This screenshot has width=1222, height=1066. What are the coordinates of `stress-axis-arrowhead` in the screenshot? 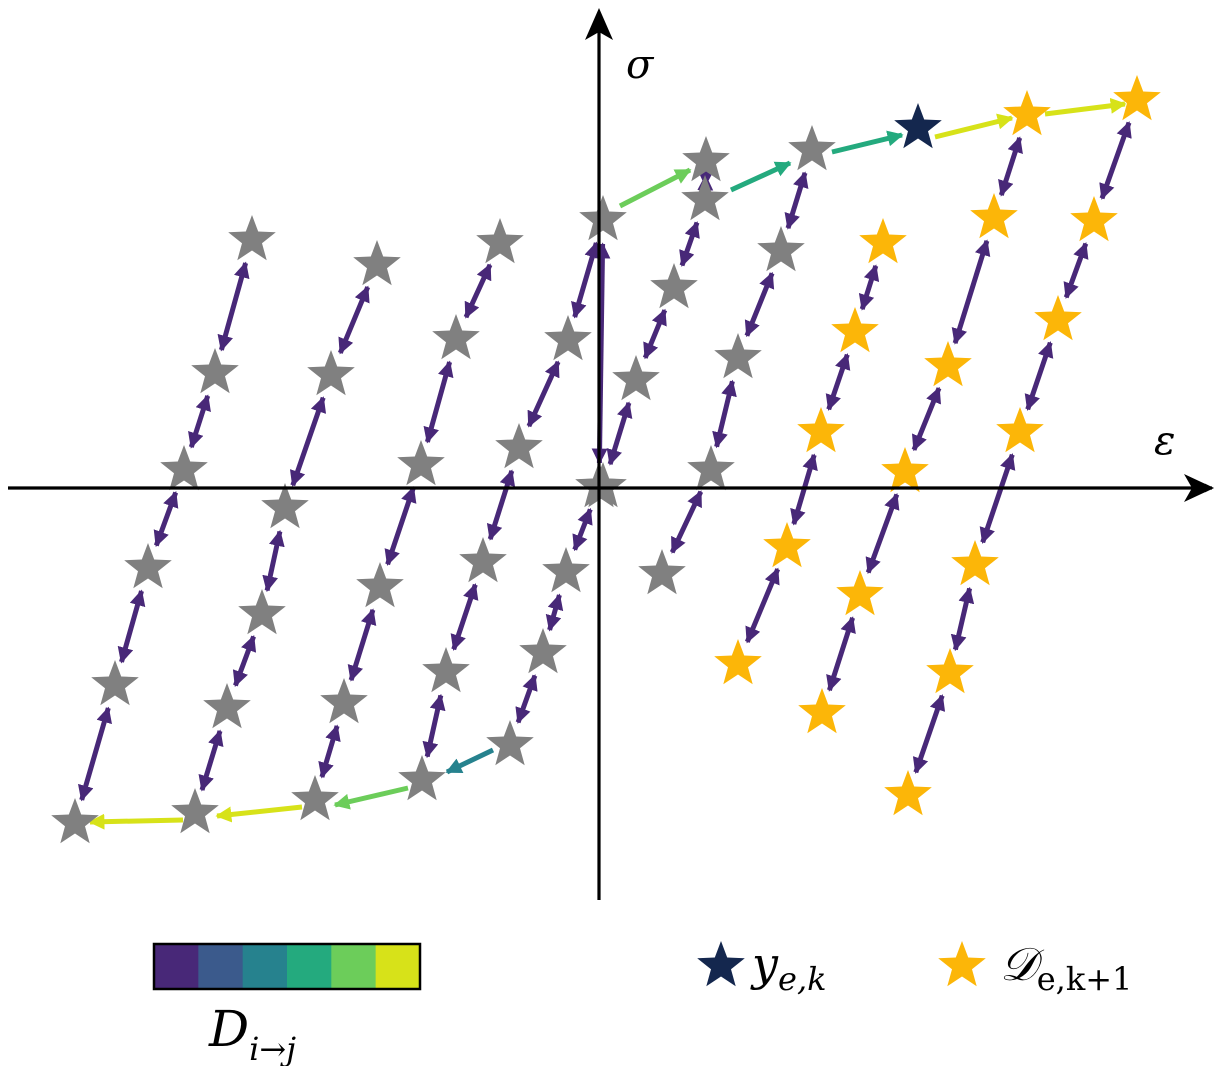 It's located at (599, 24).